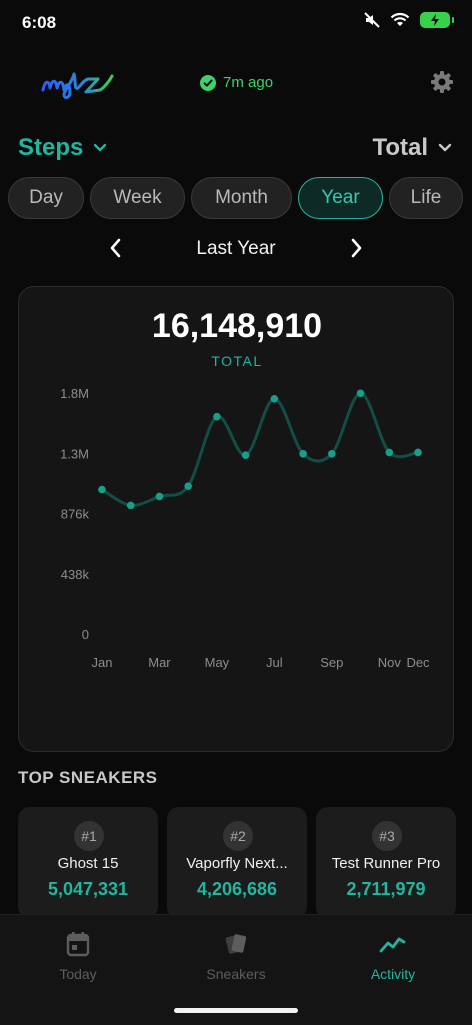  What do you see at coordinates (85, 634) in the screenshot?
I see `y-tick-label: 0` at bounding box center [85, 634].